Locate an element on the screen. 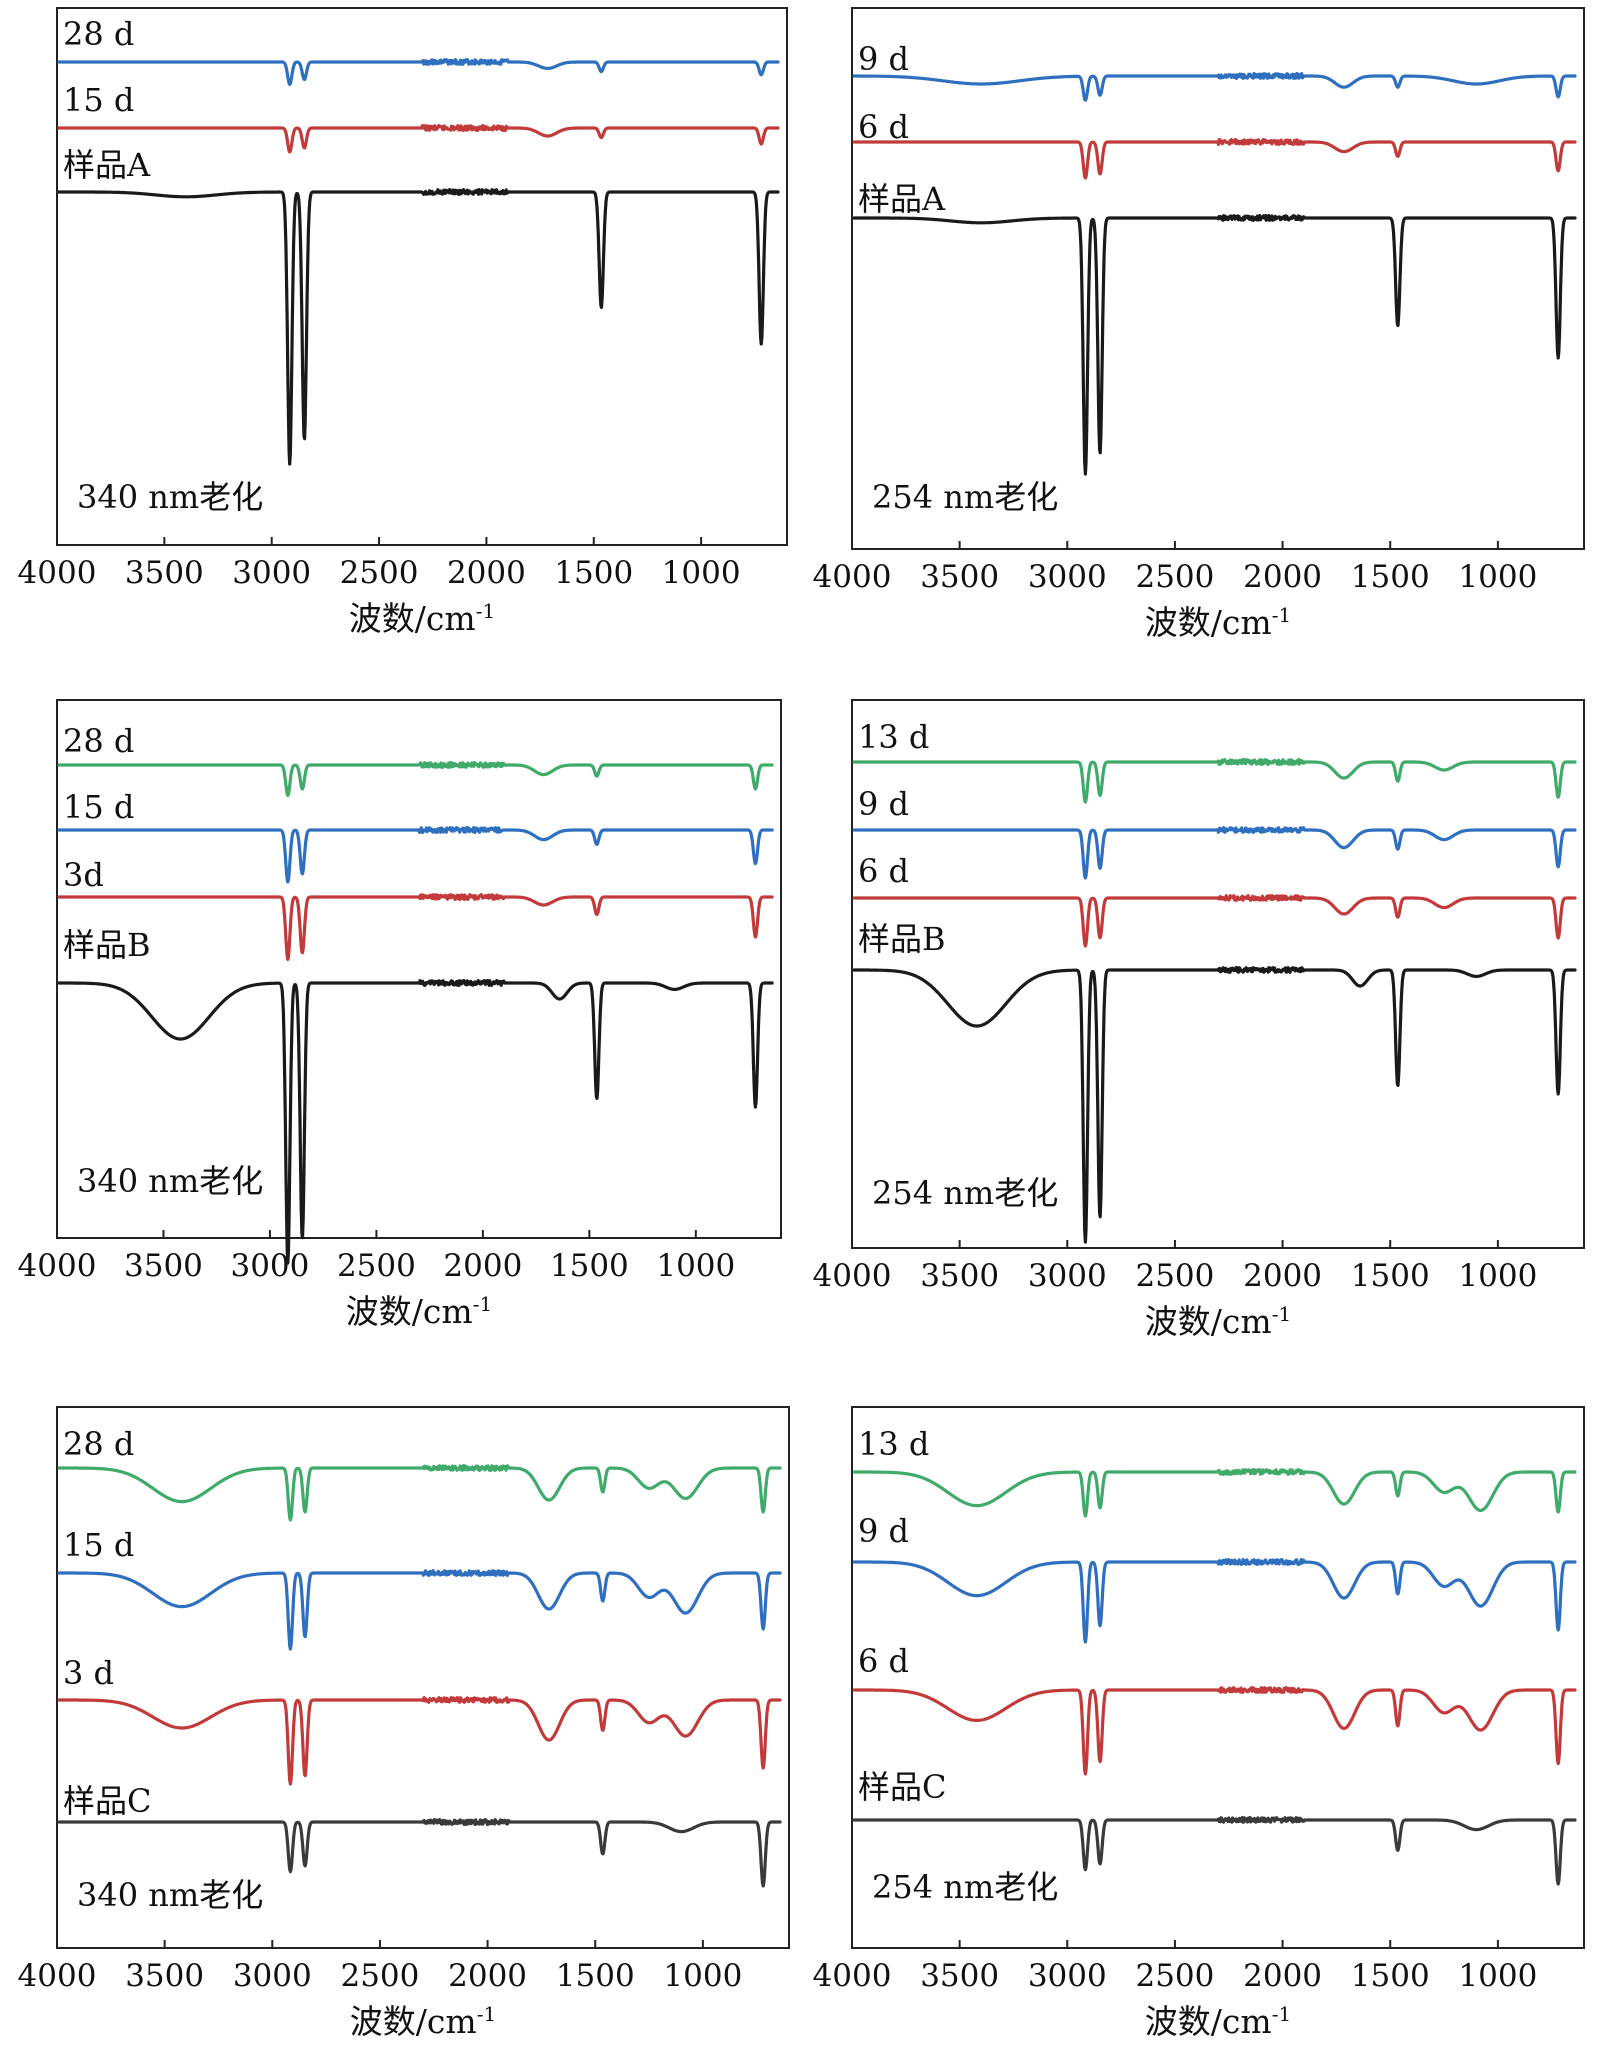 This screenshot has width=1600, height=2062. spectrum-3d is located at coordinates (415, 927).